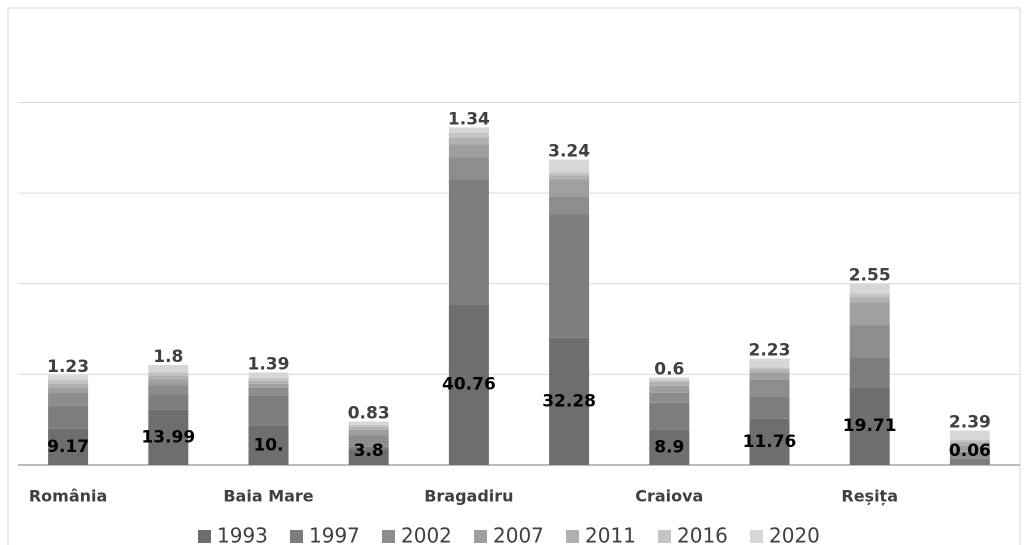  I want to click on data-label: 40.76, so click(469, 385).